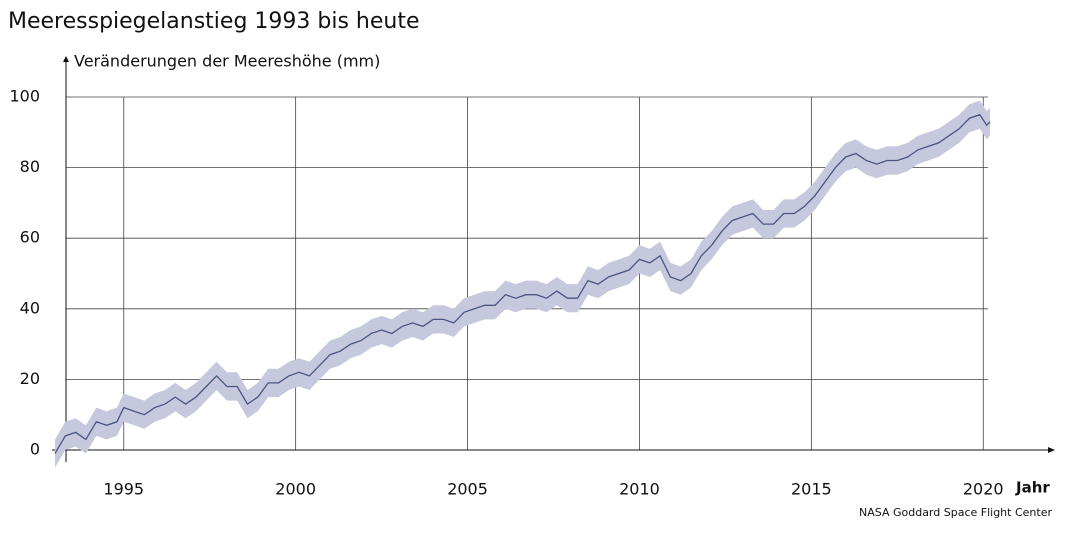 The width and height of the screenshot is (1078, 540). I want to click on chart-title: Meeresspiegelanstieg 1993 bis heute, so click(214, 21).